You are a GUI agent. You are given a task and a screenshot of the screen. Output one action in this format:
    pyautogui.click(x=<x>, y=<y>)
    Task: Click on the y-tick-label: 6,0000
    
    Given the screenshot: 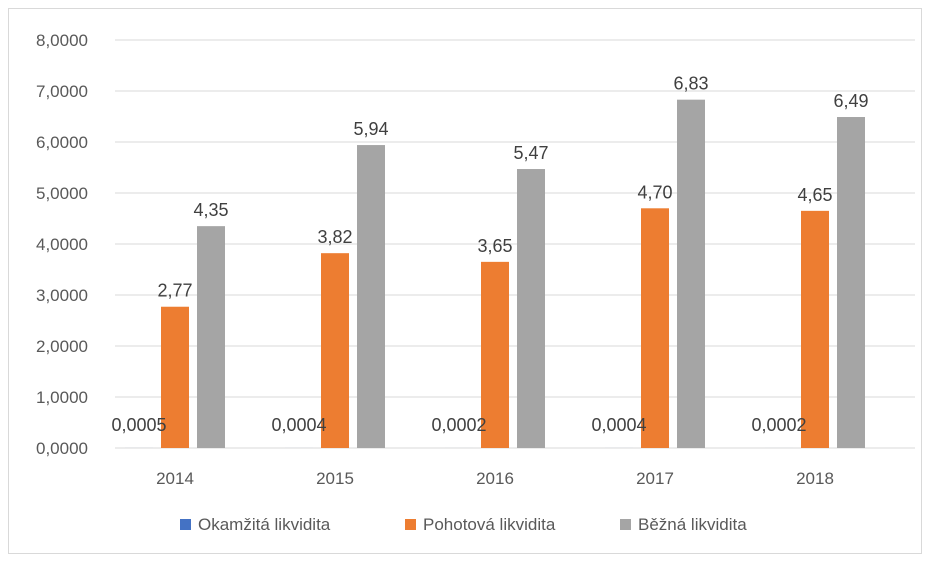 What is the action you would take?
    pyautogui.click(x=62, y=142)
    